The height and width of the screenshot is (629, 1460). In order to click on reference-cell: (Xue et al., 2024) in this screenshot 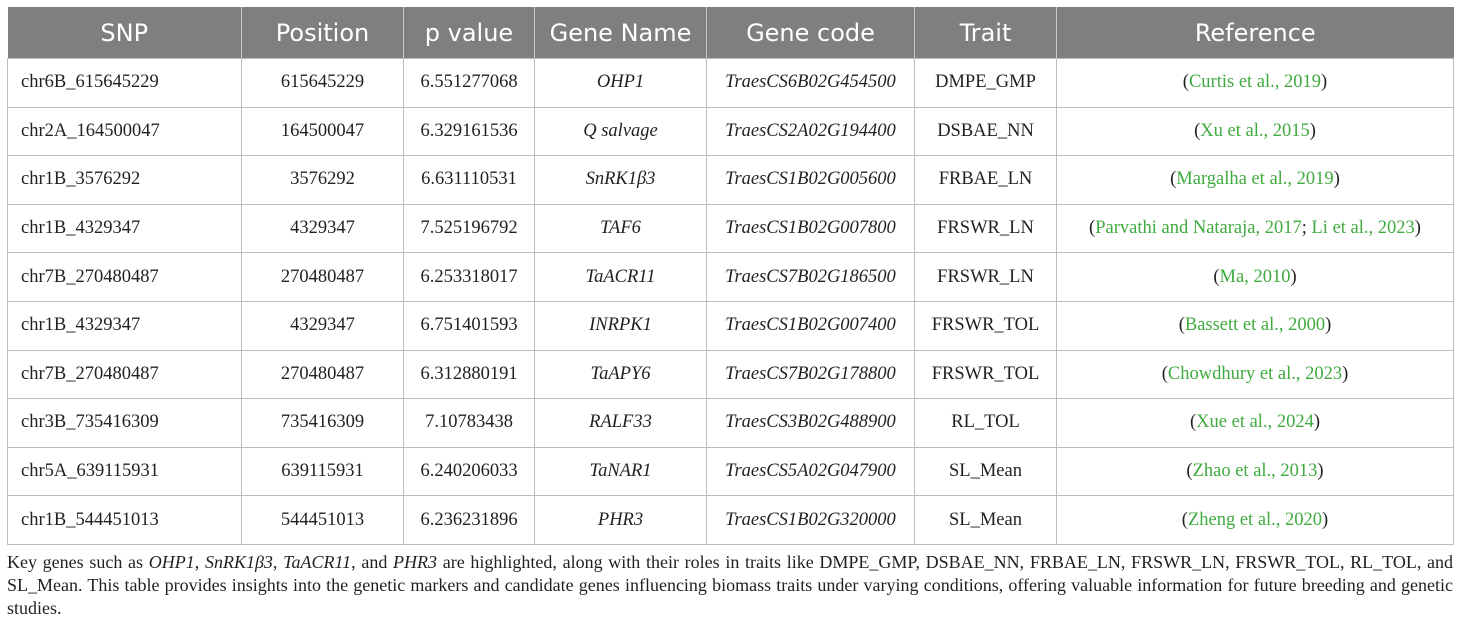, I will do `click(1255, 423)`.